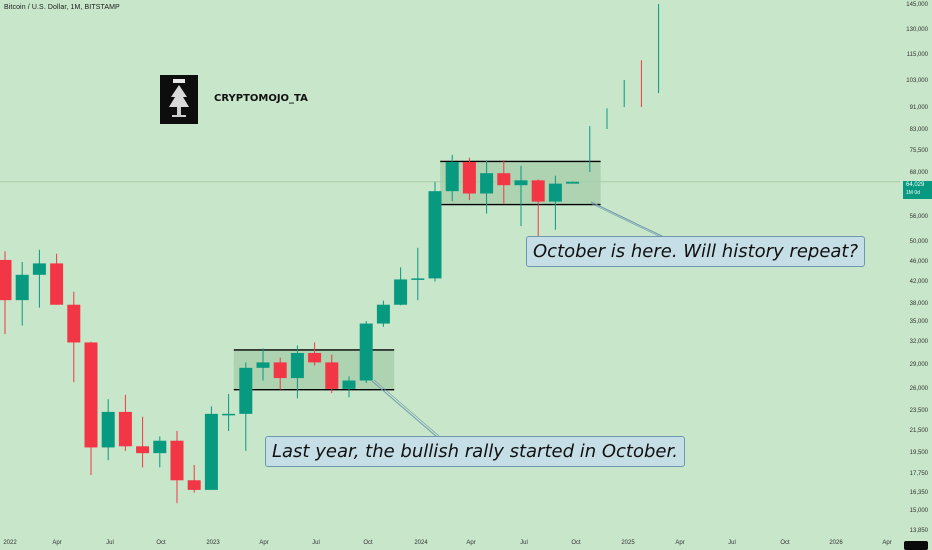 Image resolution: width=932 pixels, height=550 pixels. What do you see at coordinates (919, 304) in the screenshot?
I see `y-tick-label: 38,000` at bounding box center [919, 304].